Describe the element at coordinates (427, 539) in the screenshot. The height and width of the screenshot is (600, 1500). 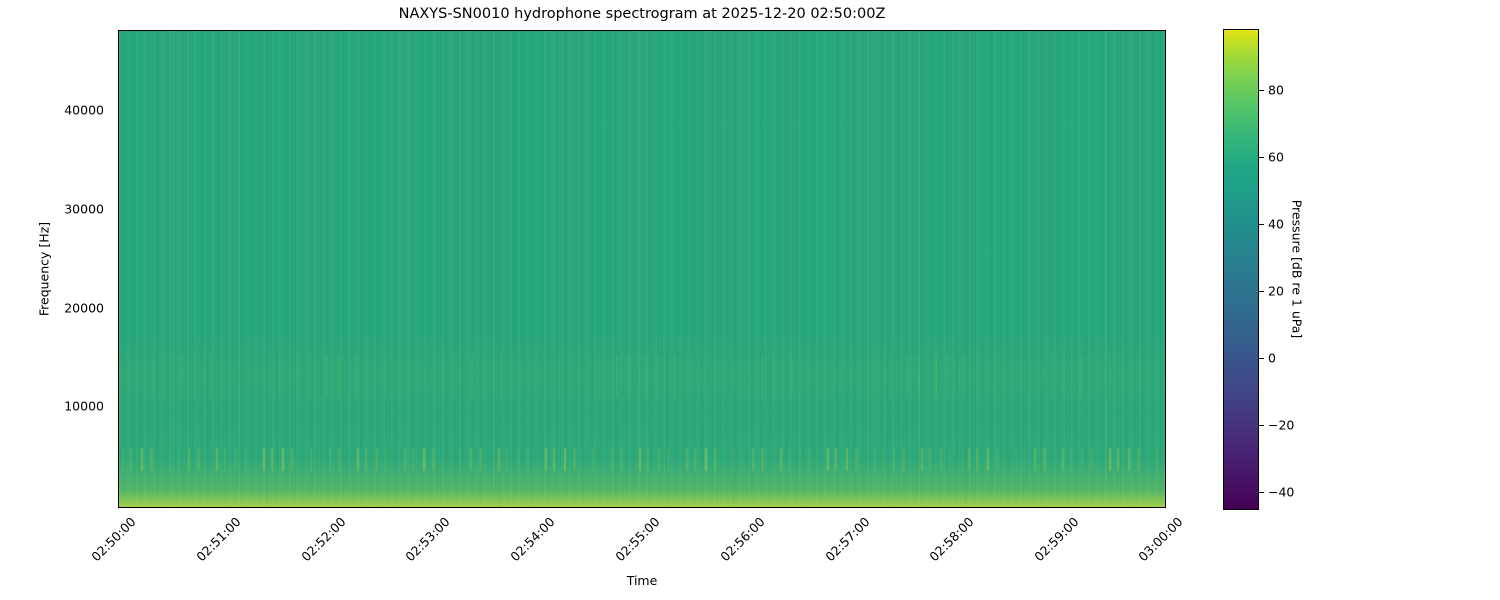
I see `x-tick-label-3: 02:53:00` at that location.